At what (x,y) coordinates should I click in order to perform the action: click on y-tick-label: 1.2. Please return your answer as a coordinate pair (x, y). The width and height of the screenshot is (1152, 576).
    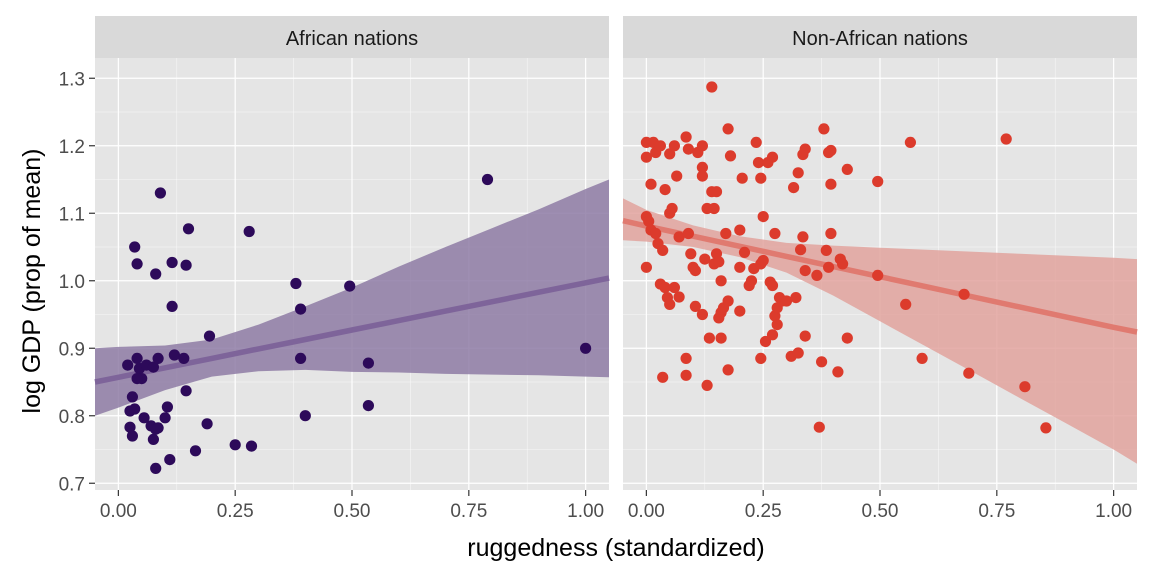
    Looking at the image, I should click on (72, 147).